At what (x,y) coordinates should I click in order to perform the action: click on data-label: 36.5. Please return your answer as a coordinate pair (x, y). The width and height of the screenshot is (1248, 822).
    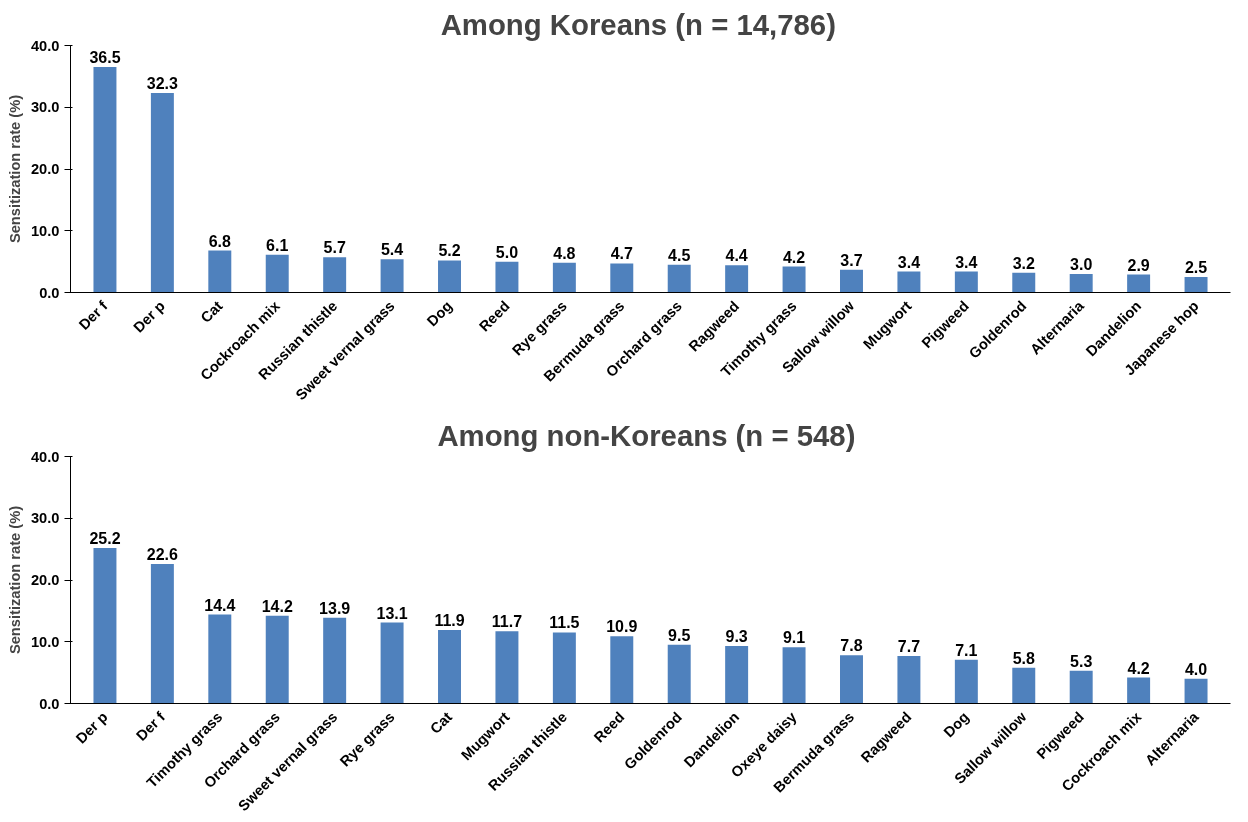
    Looking at the image, I should click on (105, 58).